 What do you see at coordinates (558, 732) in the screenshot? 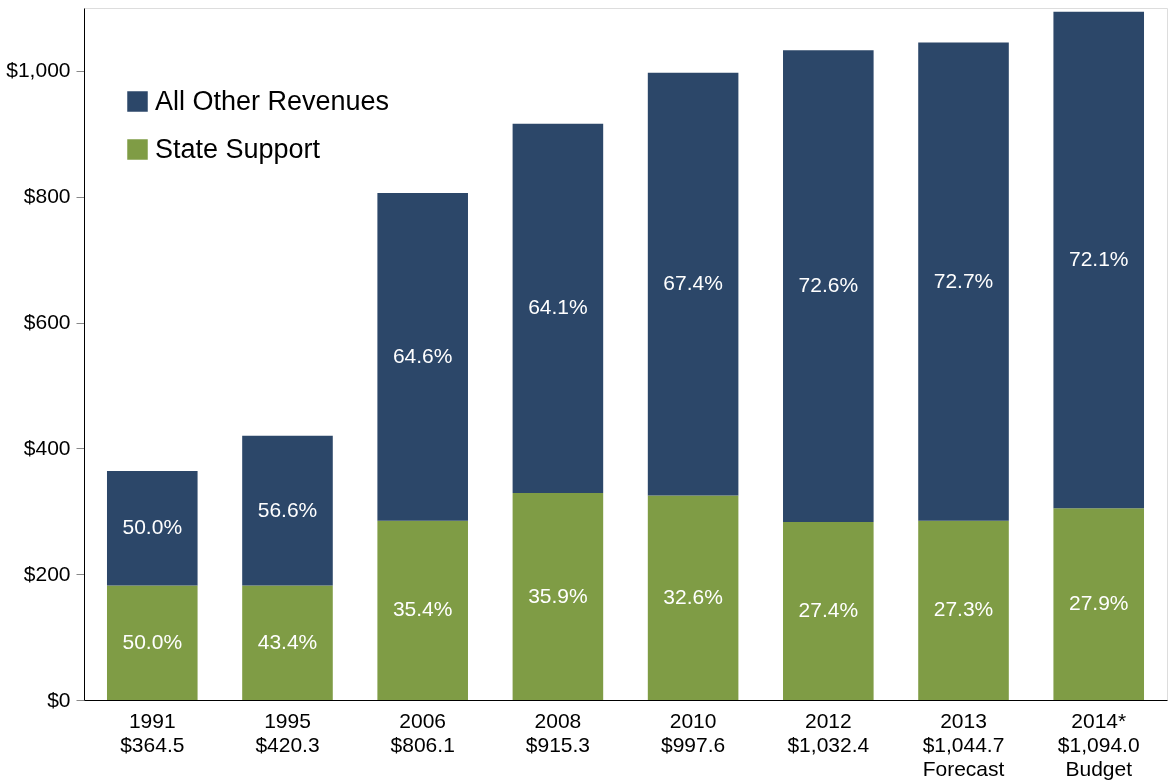
I see `x-tick-label: 2008 $915.3` at bounding box center [558, 732].